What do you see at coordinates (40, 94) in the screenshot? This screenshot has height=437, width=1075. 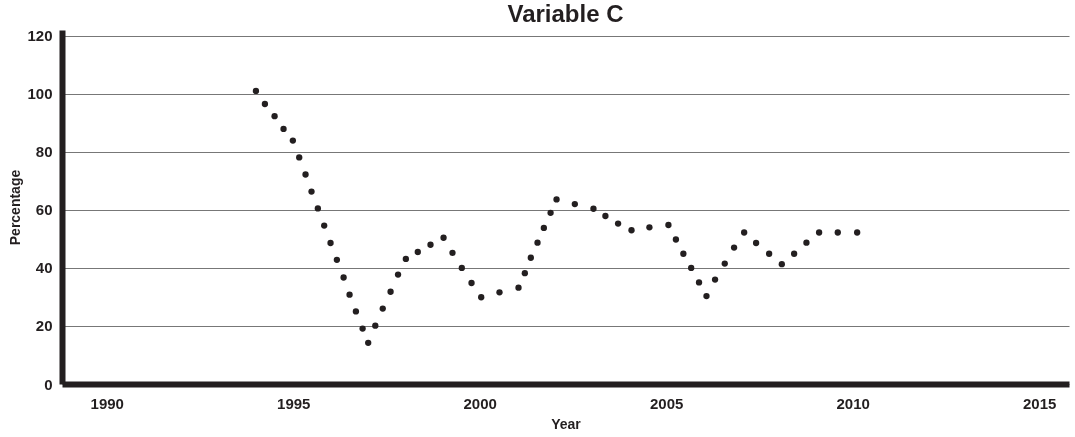 I see `y-tick-label: 100` at bounding box center [40, 94].